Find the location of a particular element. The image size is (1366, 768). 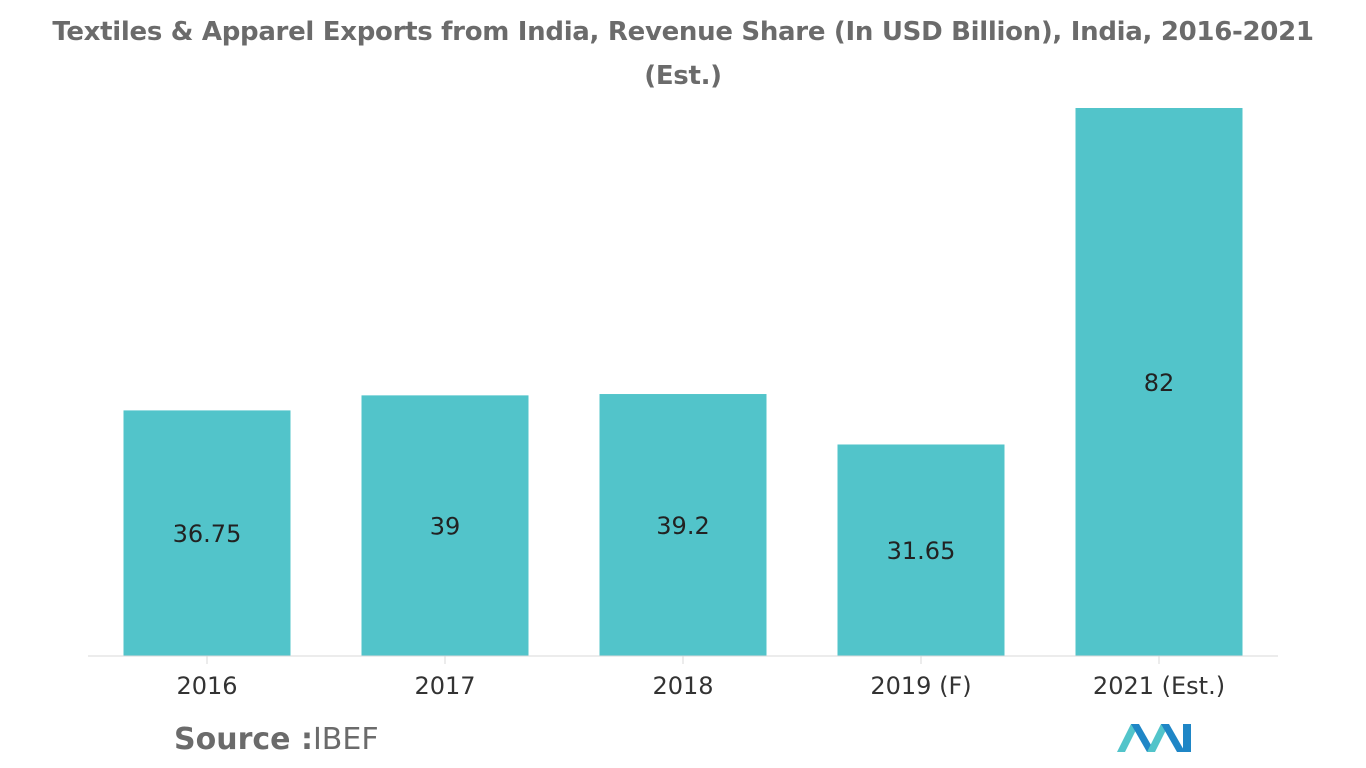

value-label-3: 31.65 is located at coordinates (921, 551).